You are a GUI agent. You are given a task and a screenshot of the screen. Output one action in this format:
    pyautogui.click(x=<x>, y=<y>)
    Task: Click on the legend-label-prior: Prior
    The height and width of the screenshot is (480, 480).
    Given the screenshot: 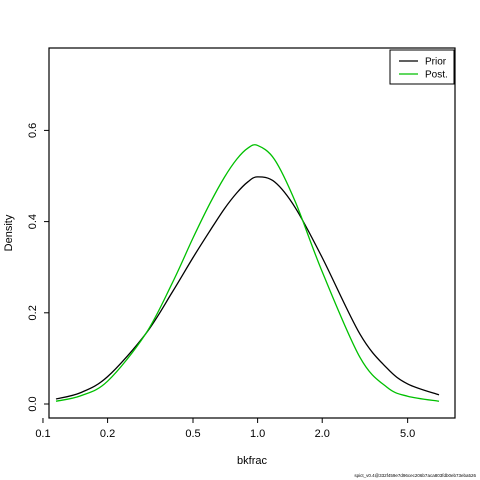 What is the action you would take?
    pyautogui.click(x=436, y=62)
    